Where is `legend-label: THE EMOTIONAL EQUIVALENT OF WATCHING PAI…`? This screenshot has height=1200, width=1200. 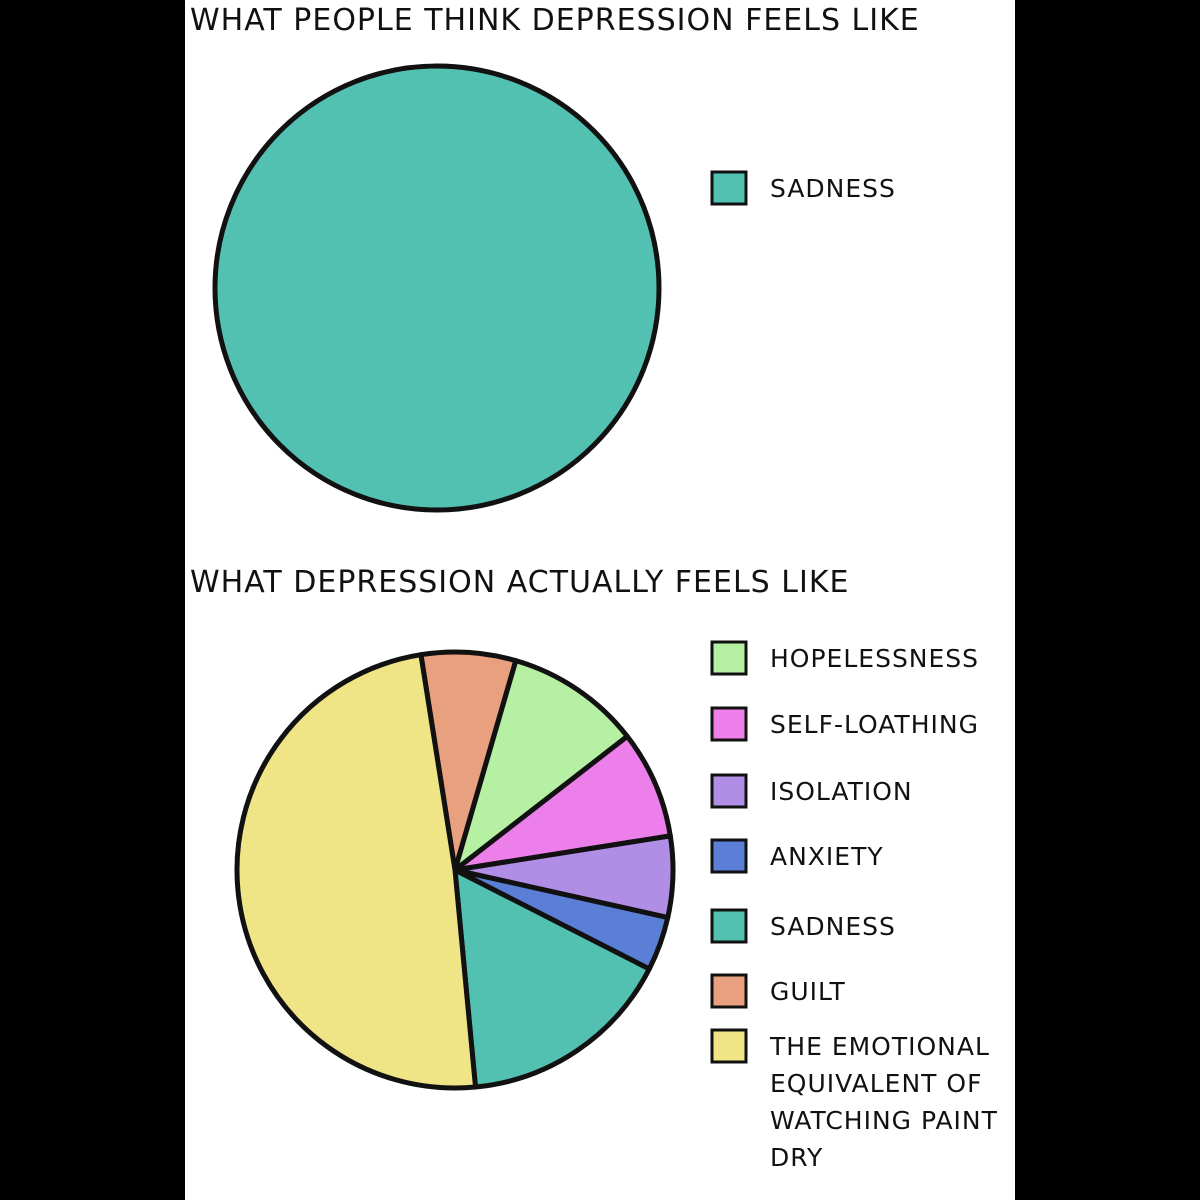
legend-label: THE EMOTIONAL EQUIVALENT OF WATCHING PAI… is located at coordinates (884, 1102).